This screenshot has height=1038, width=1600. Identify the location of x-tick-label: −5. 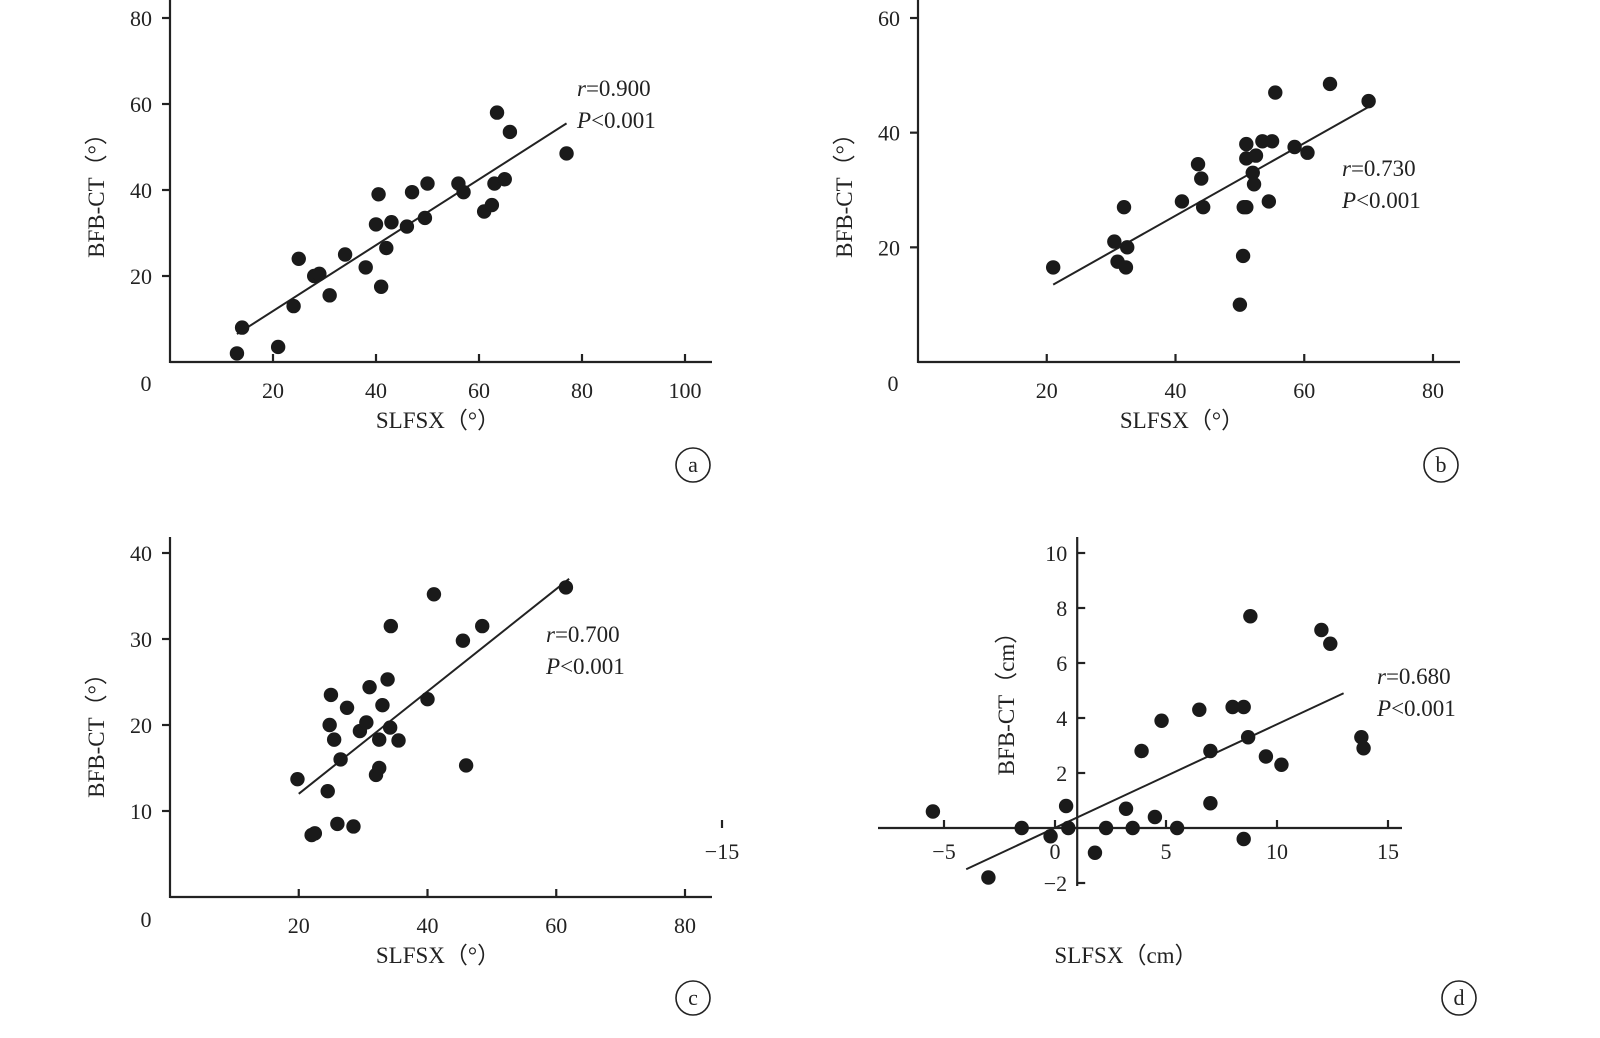
(943, 851).